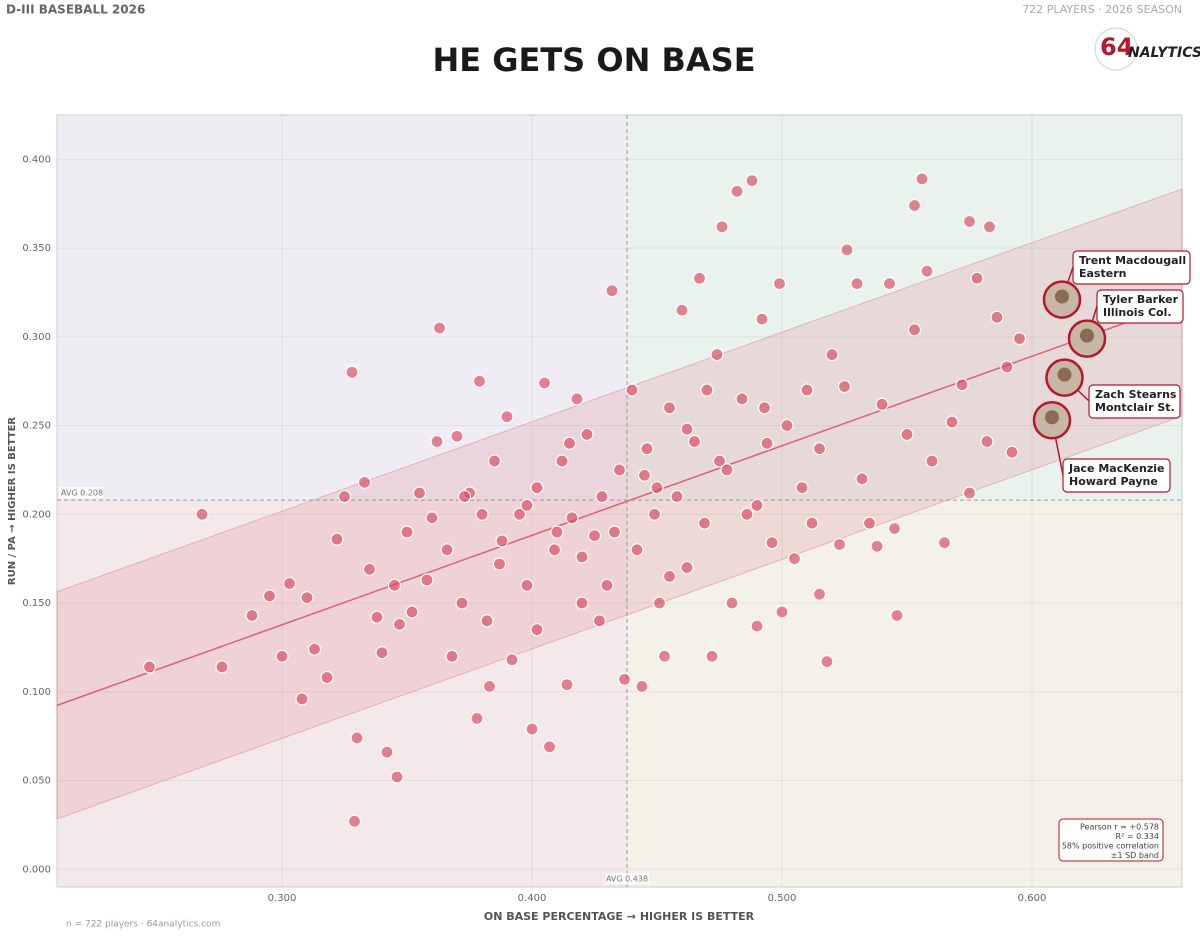 The image size is (1200, 938). I want to click on y-tick-label: 0.150, so click(36, 603).